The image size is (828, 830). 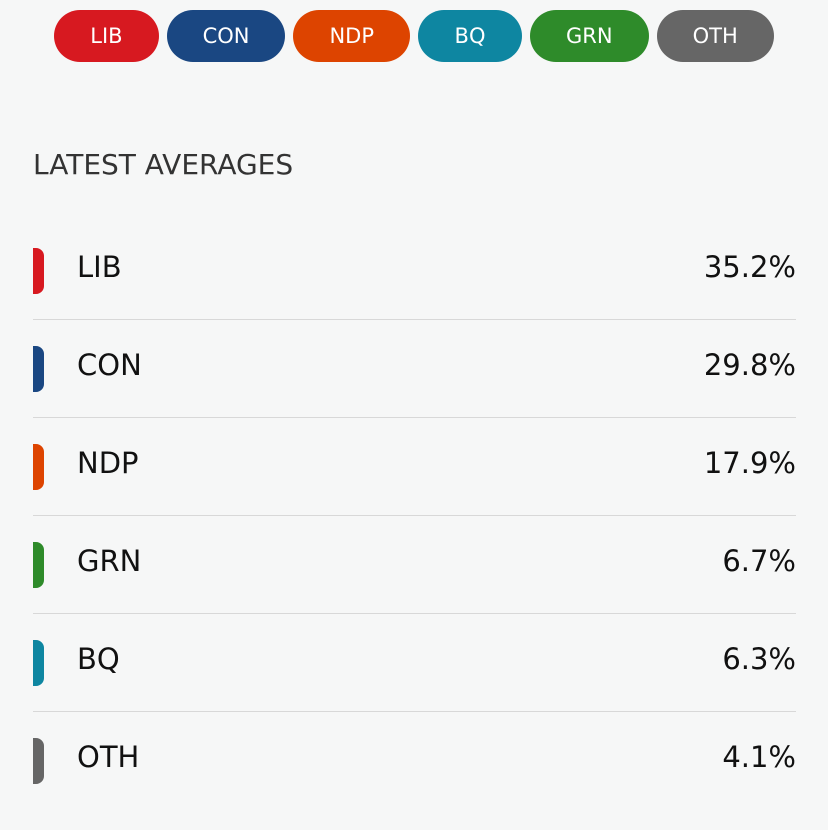 I want to click on party-name: GRN, so click(x=109, y=561).